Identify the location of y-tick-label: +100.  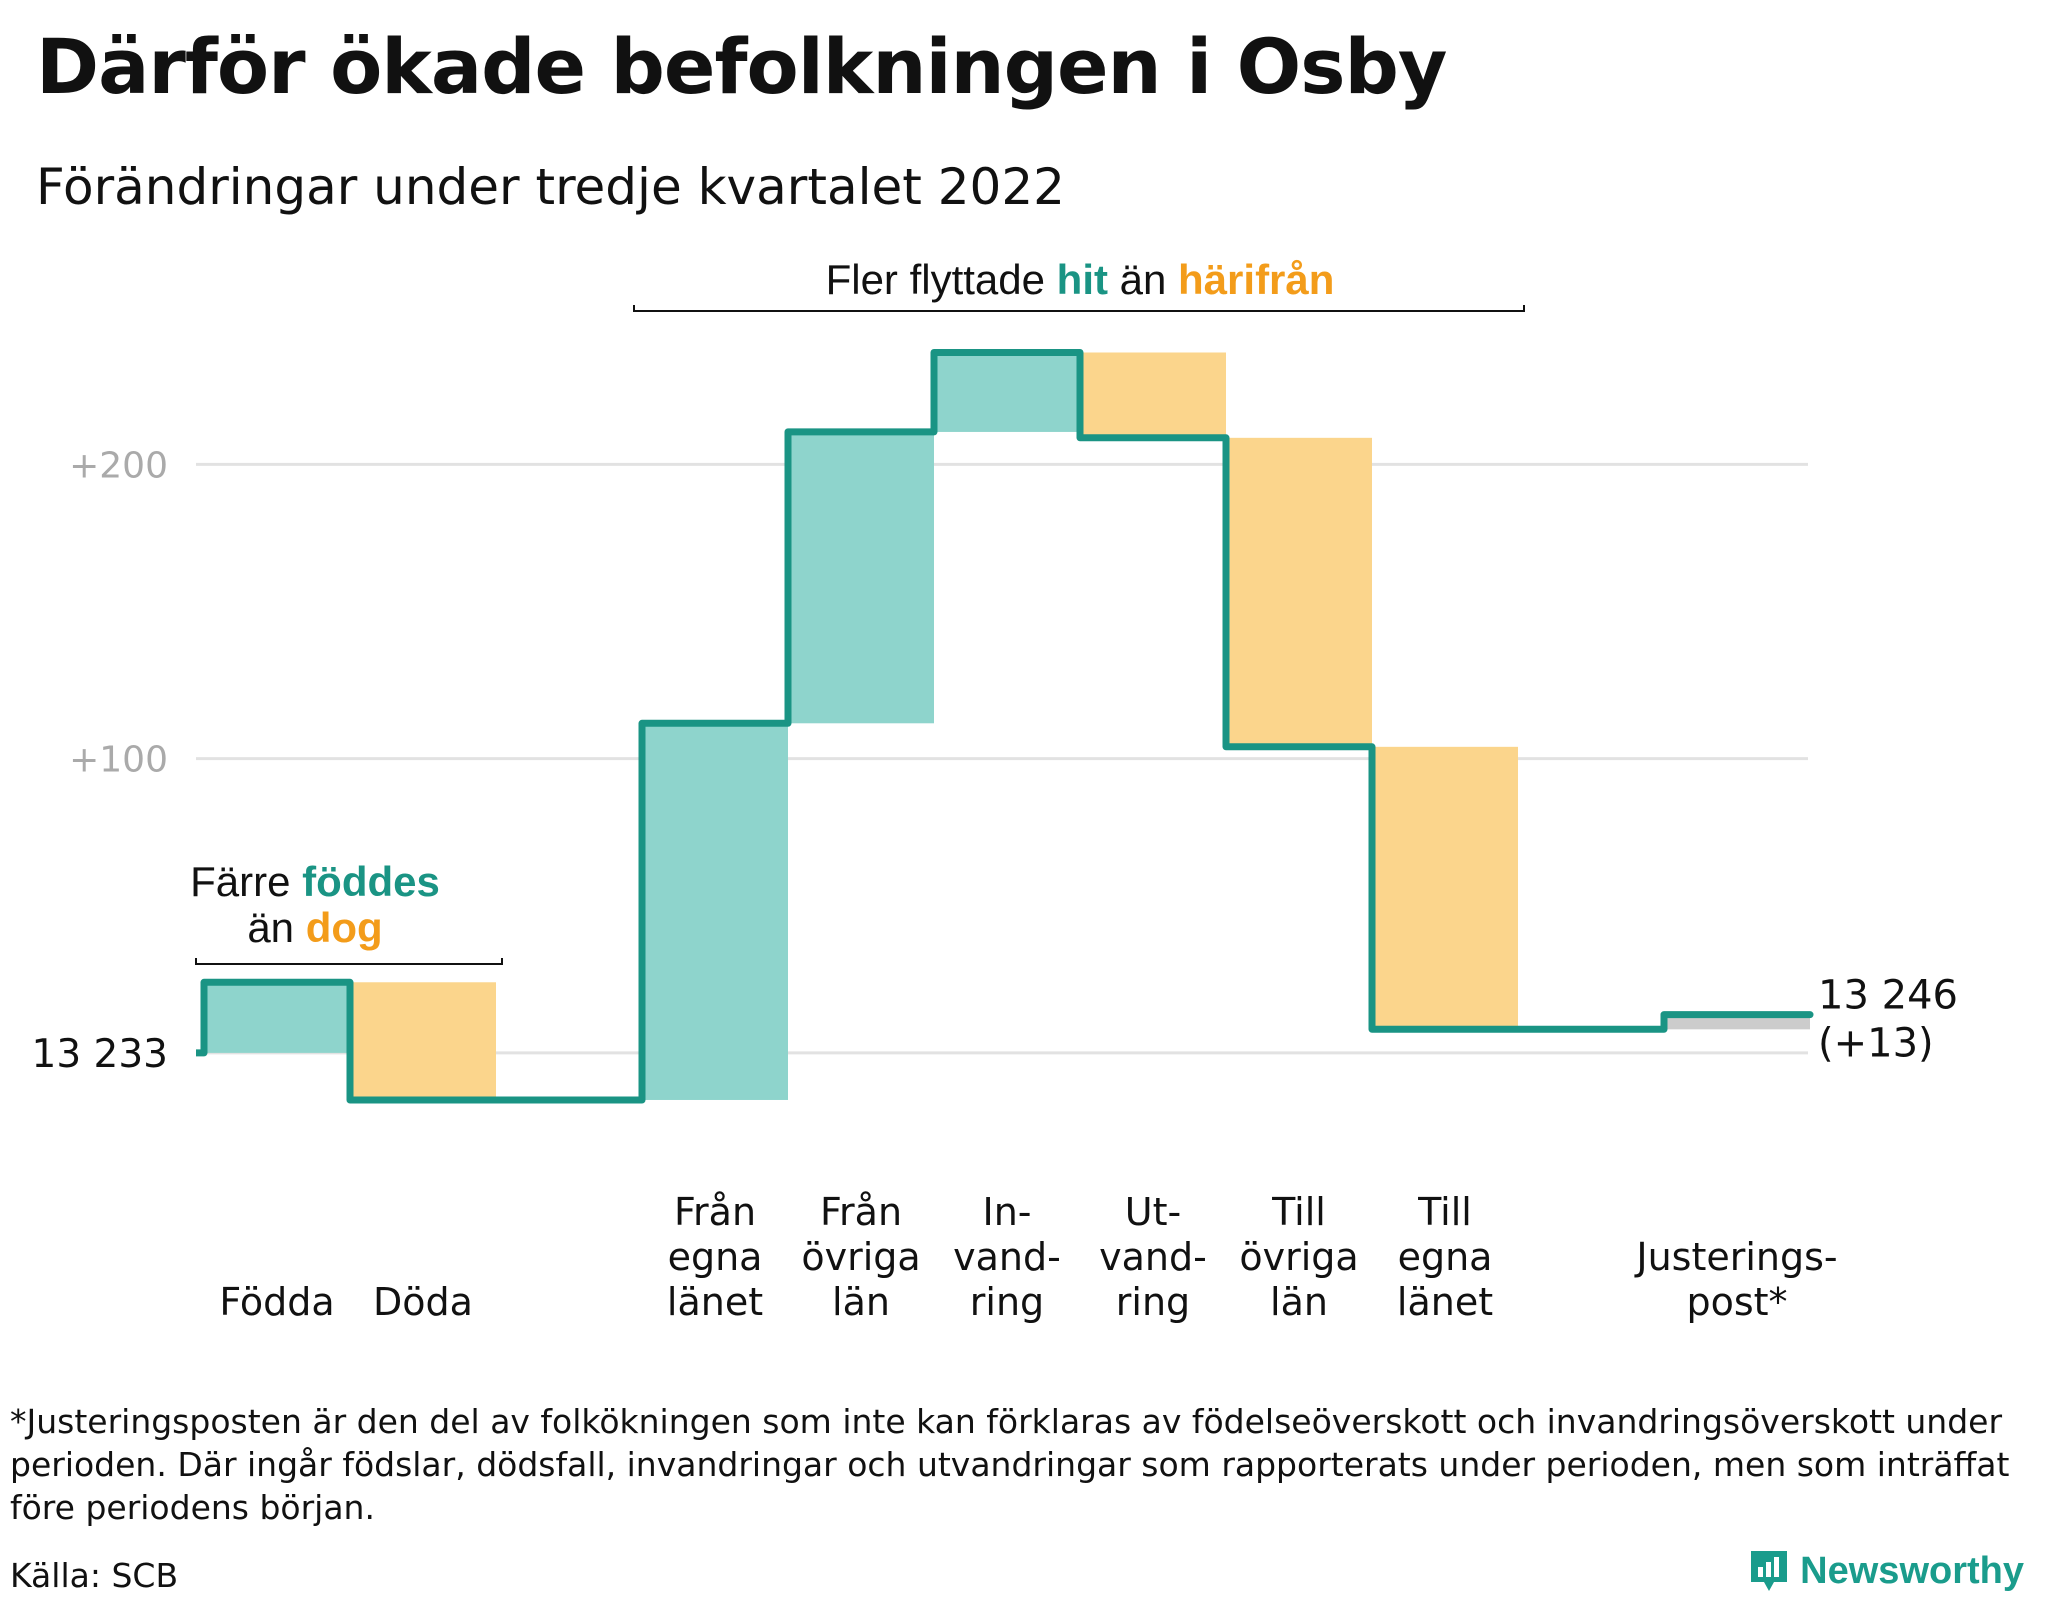
(118, 760).